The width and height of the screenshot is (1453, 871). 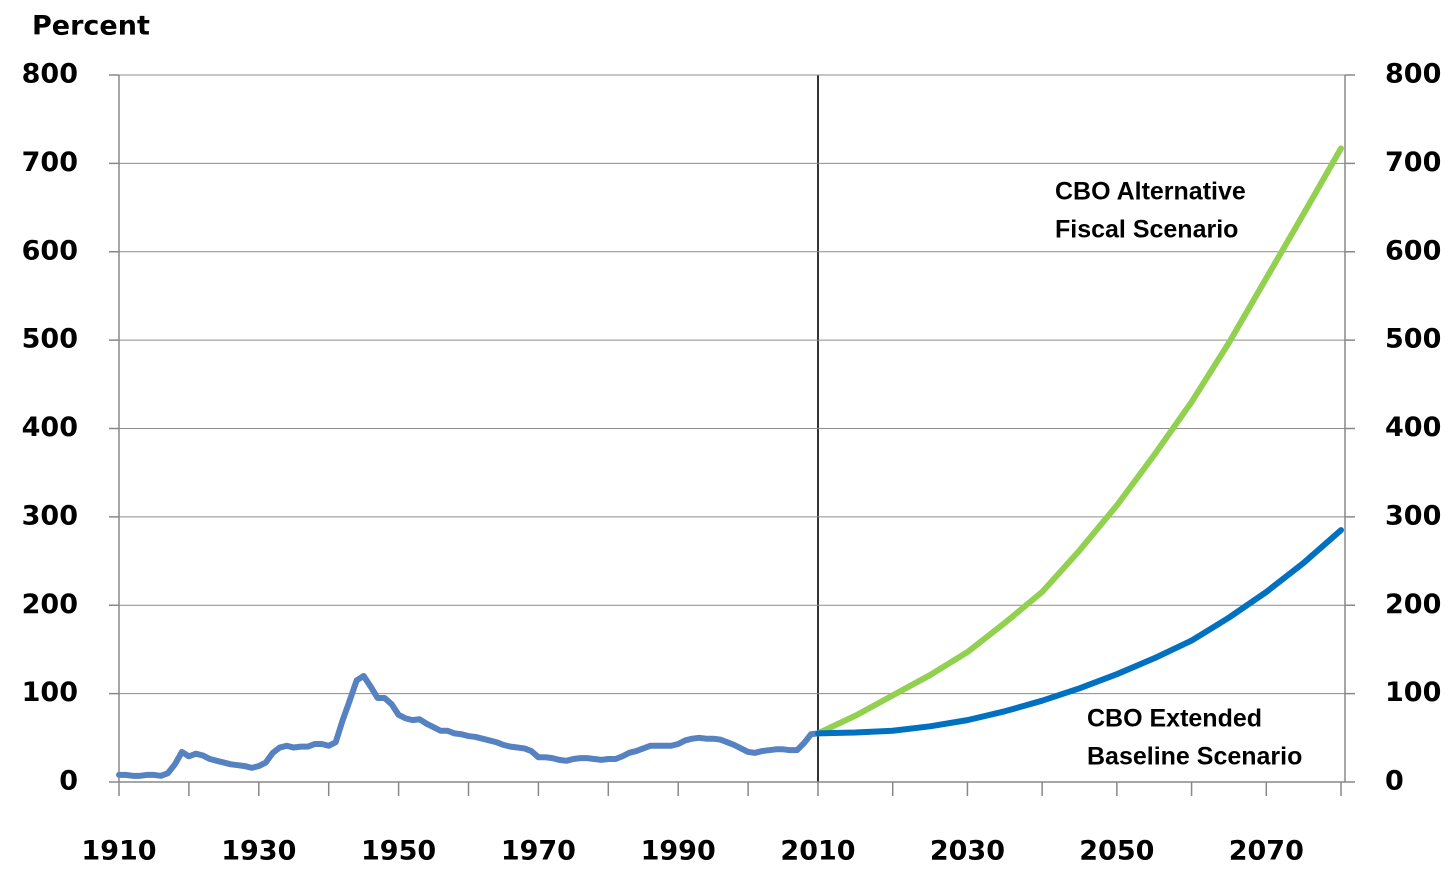 I want to click on series-annotation: Fiscal Scenario, so click(x=1146, y=230).